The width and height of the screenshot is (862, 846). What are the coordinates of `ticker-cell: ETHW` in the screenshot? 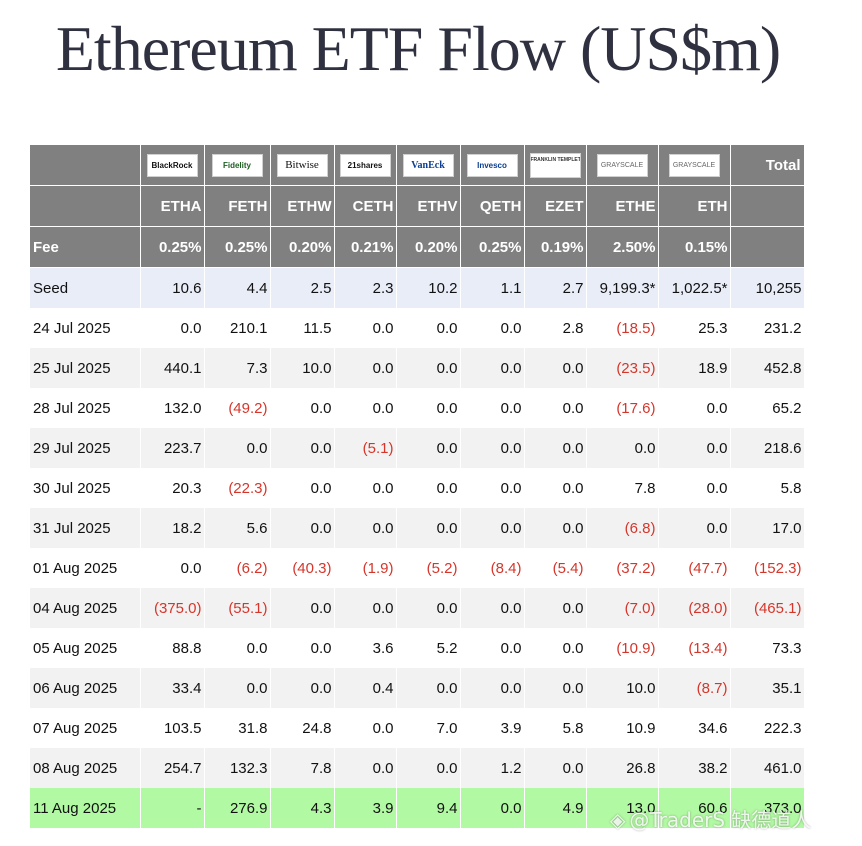 It's located at (302, 206).